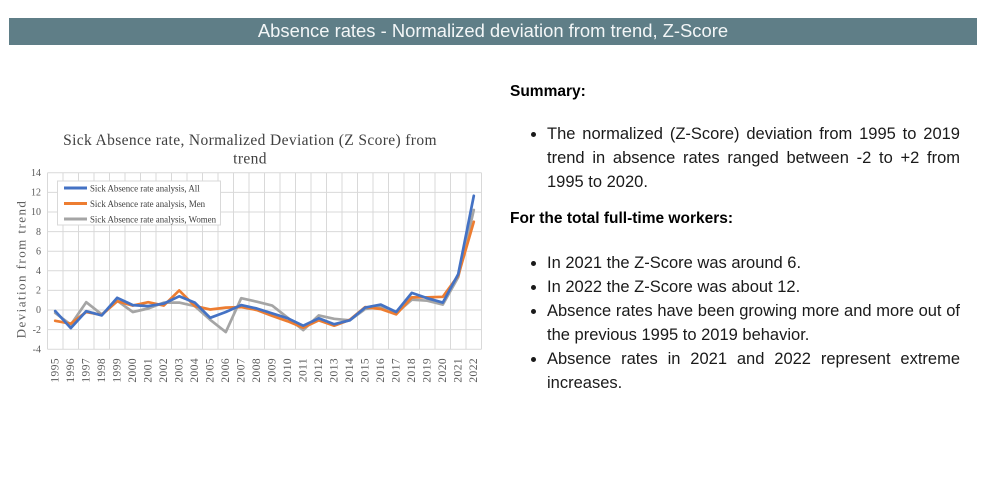 The width and height of the screenshot is (988, 477). Describe the element at coordinates (164, 370) in the screenshot. I see `svg-text: 2002` at that location.